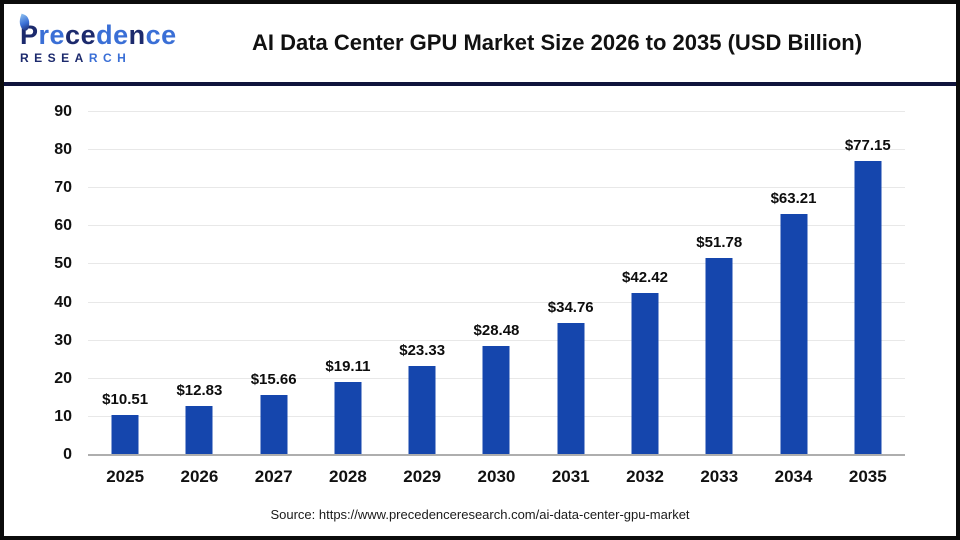 This screenshot has width=960, height=540. What do you see at coordinates (422, 351) in the screenshot?
I see `bar-value-label: $23.33` at bounding box center [422, 351].